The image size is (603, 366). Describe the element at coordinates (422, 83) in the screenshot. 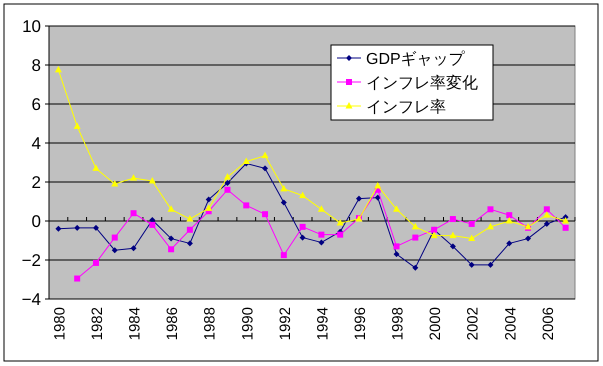

I see `legend-label: インフレ率変化` at that location.